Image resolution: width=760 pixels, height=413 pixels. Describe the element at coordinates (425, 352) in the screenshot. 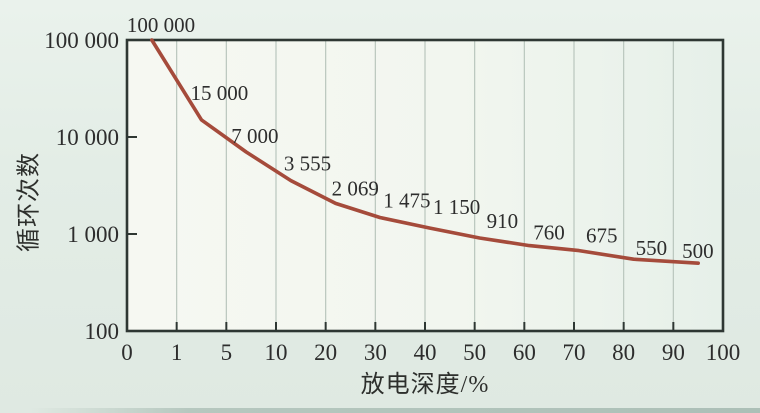

I see `x-tick-label: 40` at that location.